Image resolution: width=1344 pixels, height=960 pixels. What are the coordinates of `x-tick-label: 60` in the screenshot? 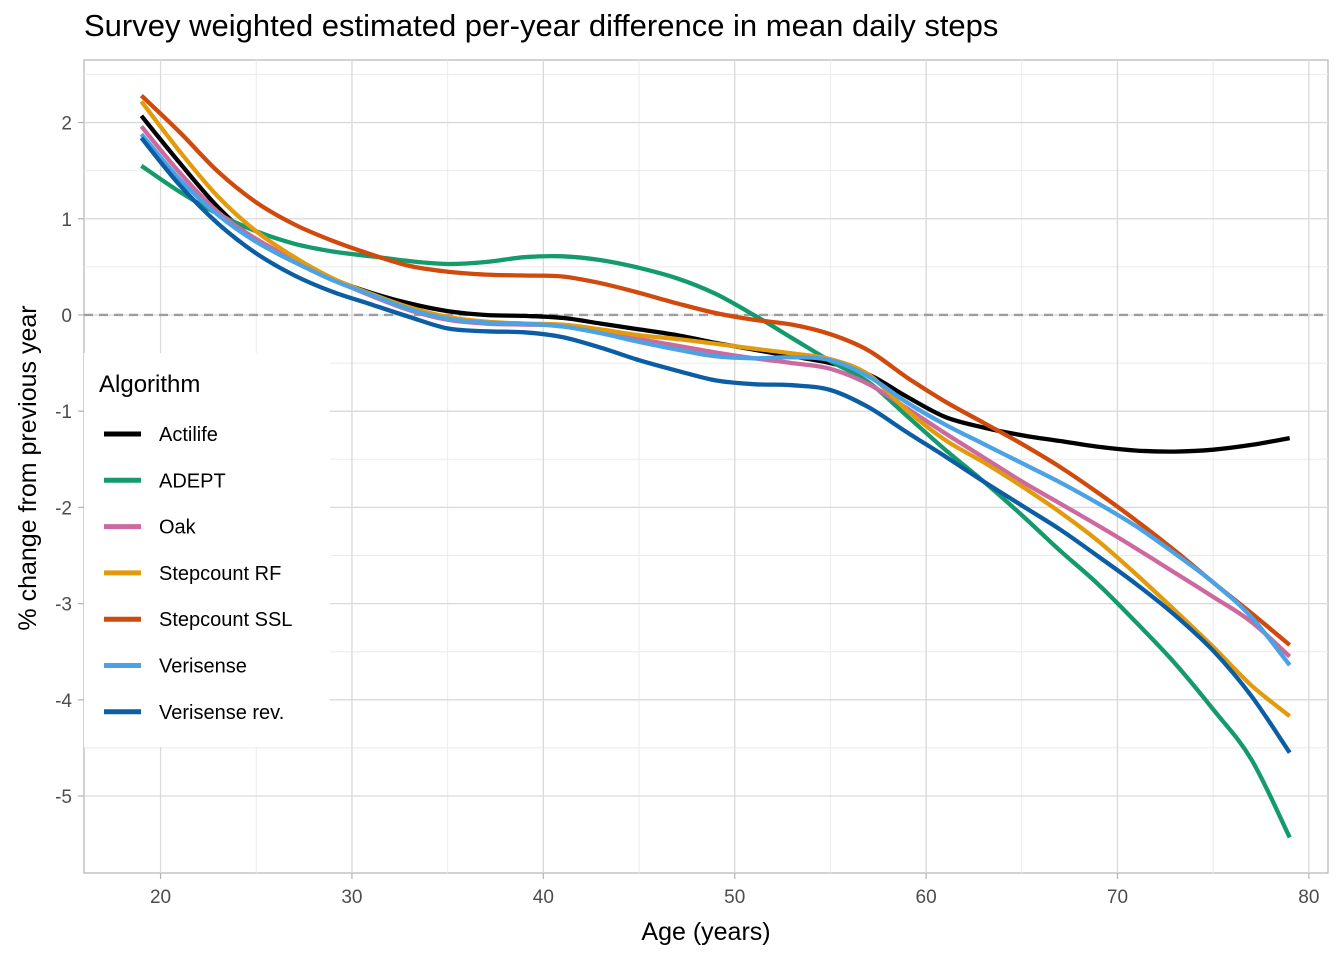 It's located at (926, 897).